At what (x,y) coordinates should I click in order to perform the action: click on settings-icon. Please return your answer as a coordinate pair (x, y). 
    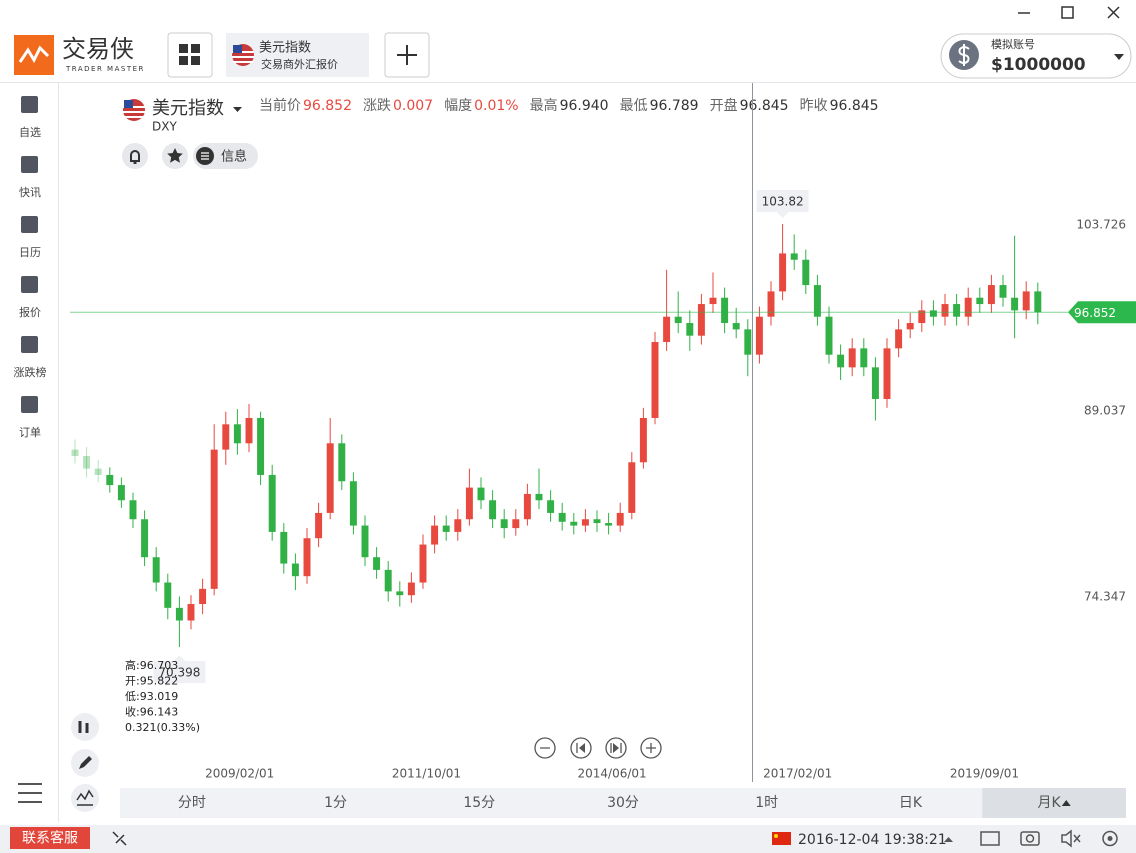
    Looking at the image, I should click on (1110, 838).